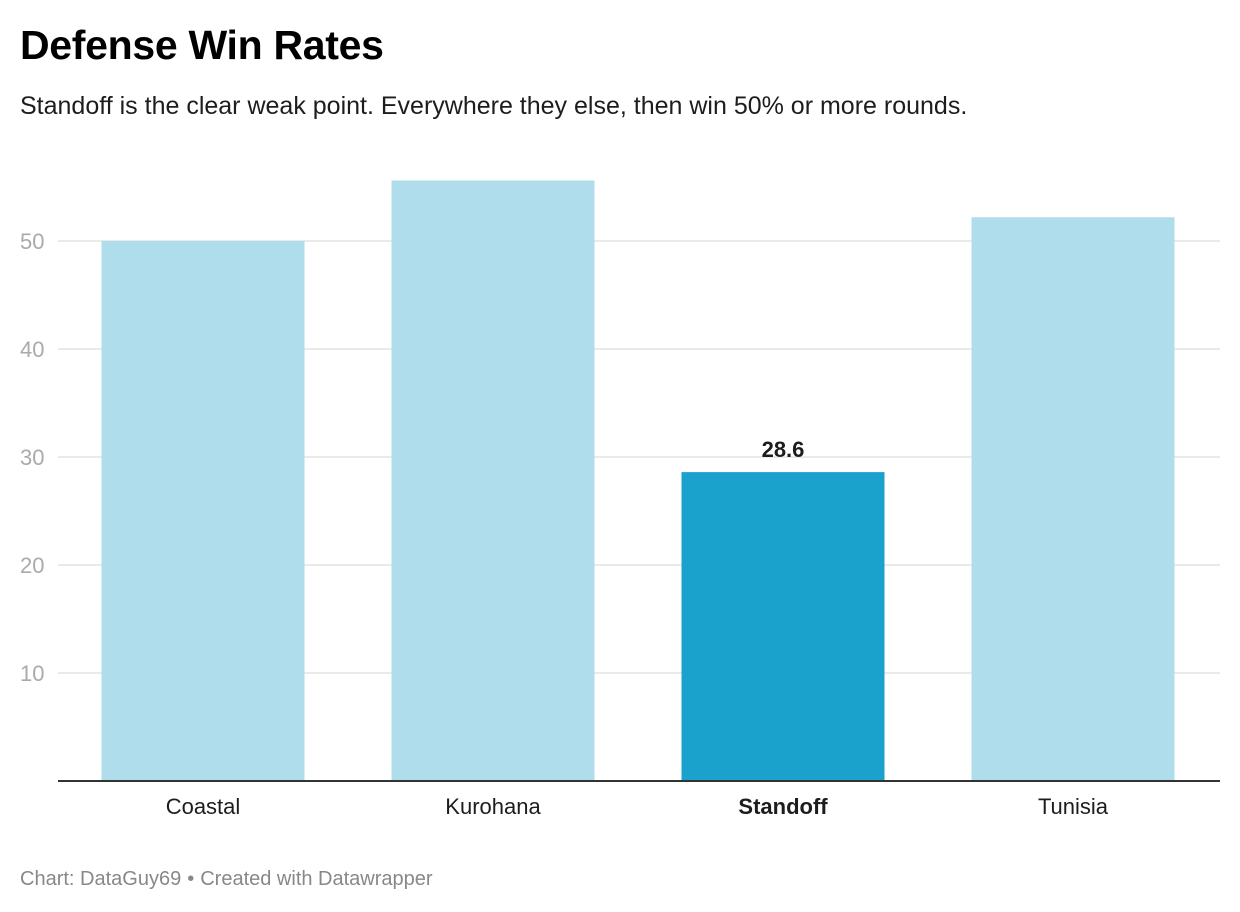  I want to click on chart-title: Defense Win Rates, so click(202, 45).